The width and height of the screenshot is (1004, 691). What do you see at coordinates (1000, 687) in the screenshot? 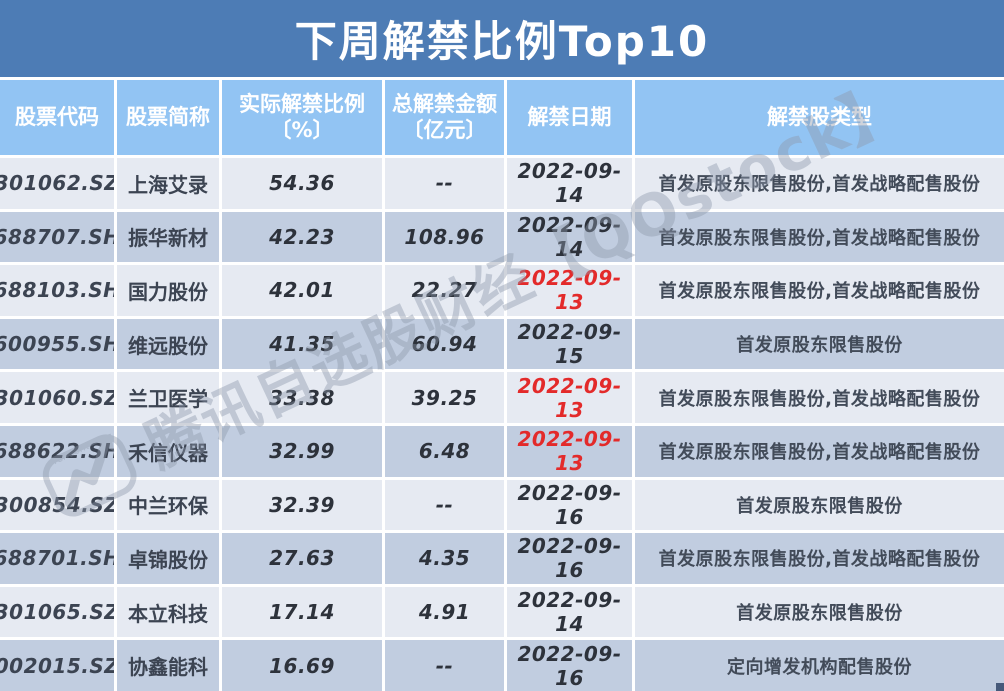
I see `corner-artifact` at bounding box center [1000, 687].